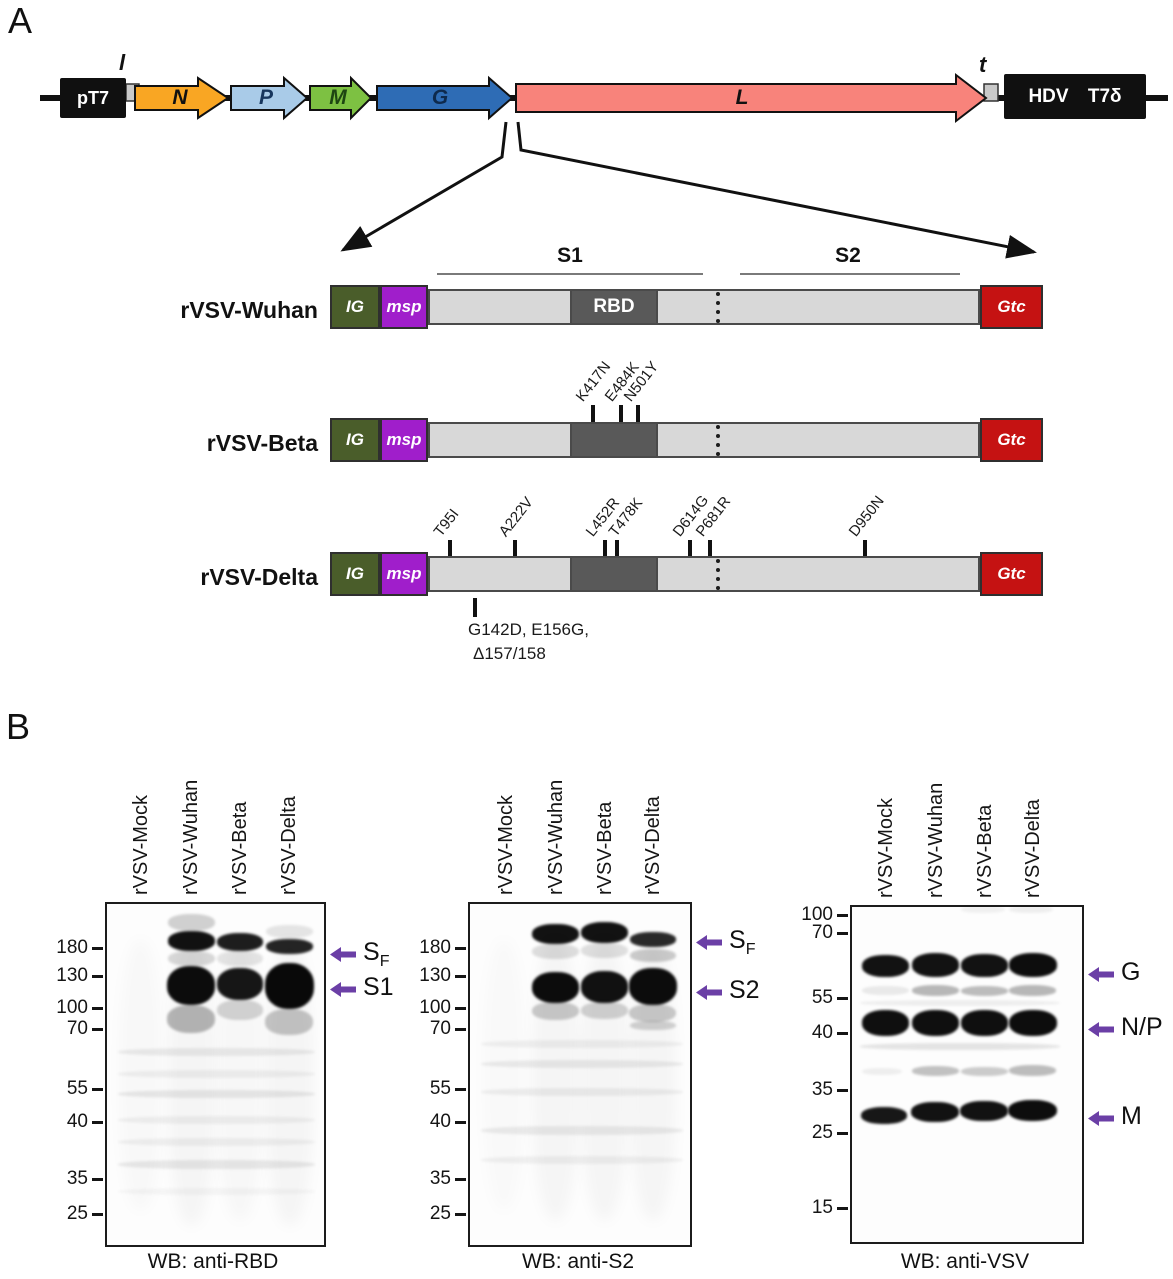 The width and height of the screenshot is (1173, 1279). Describe the element at coordinates (718, 440) in the screenshot. I see `spike-ellipsis` at that location.